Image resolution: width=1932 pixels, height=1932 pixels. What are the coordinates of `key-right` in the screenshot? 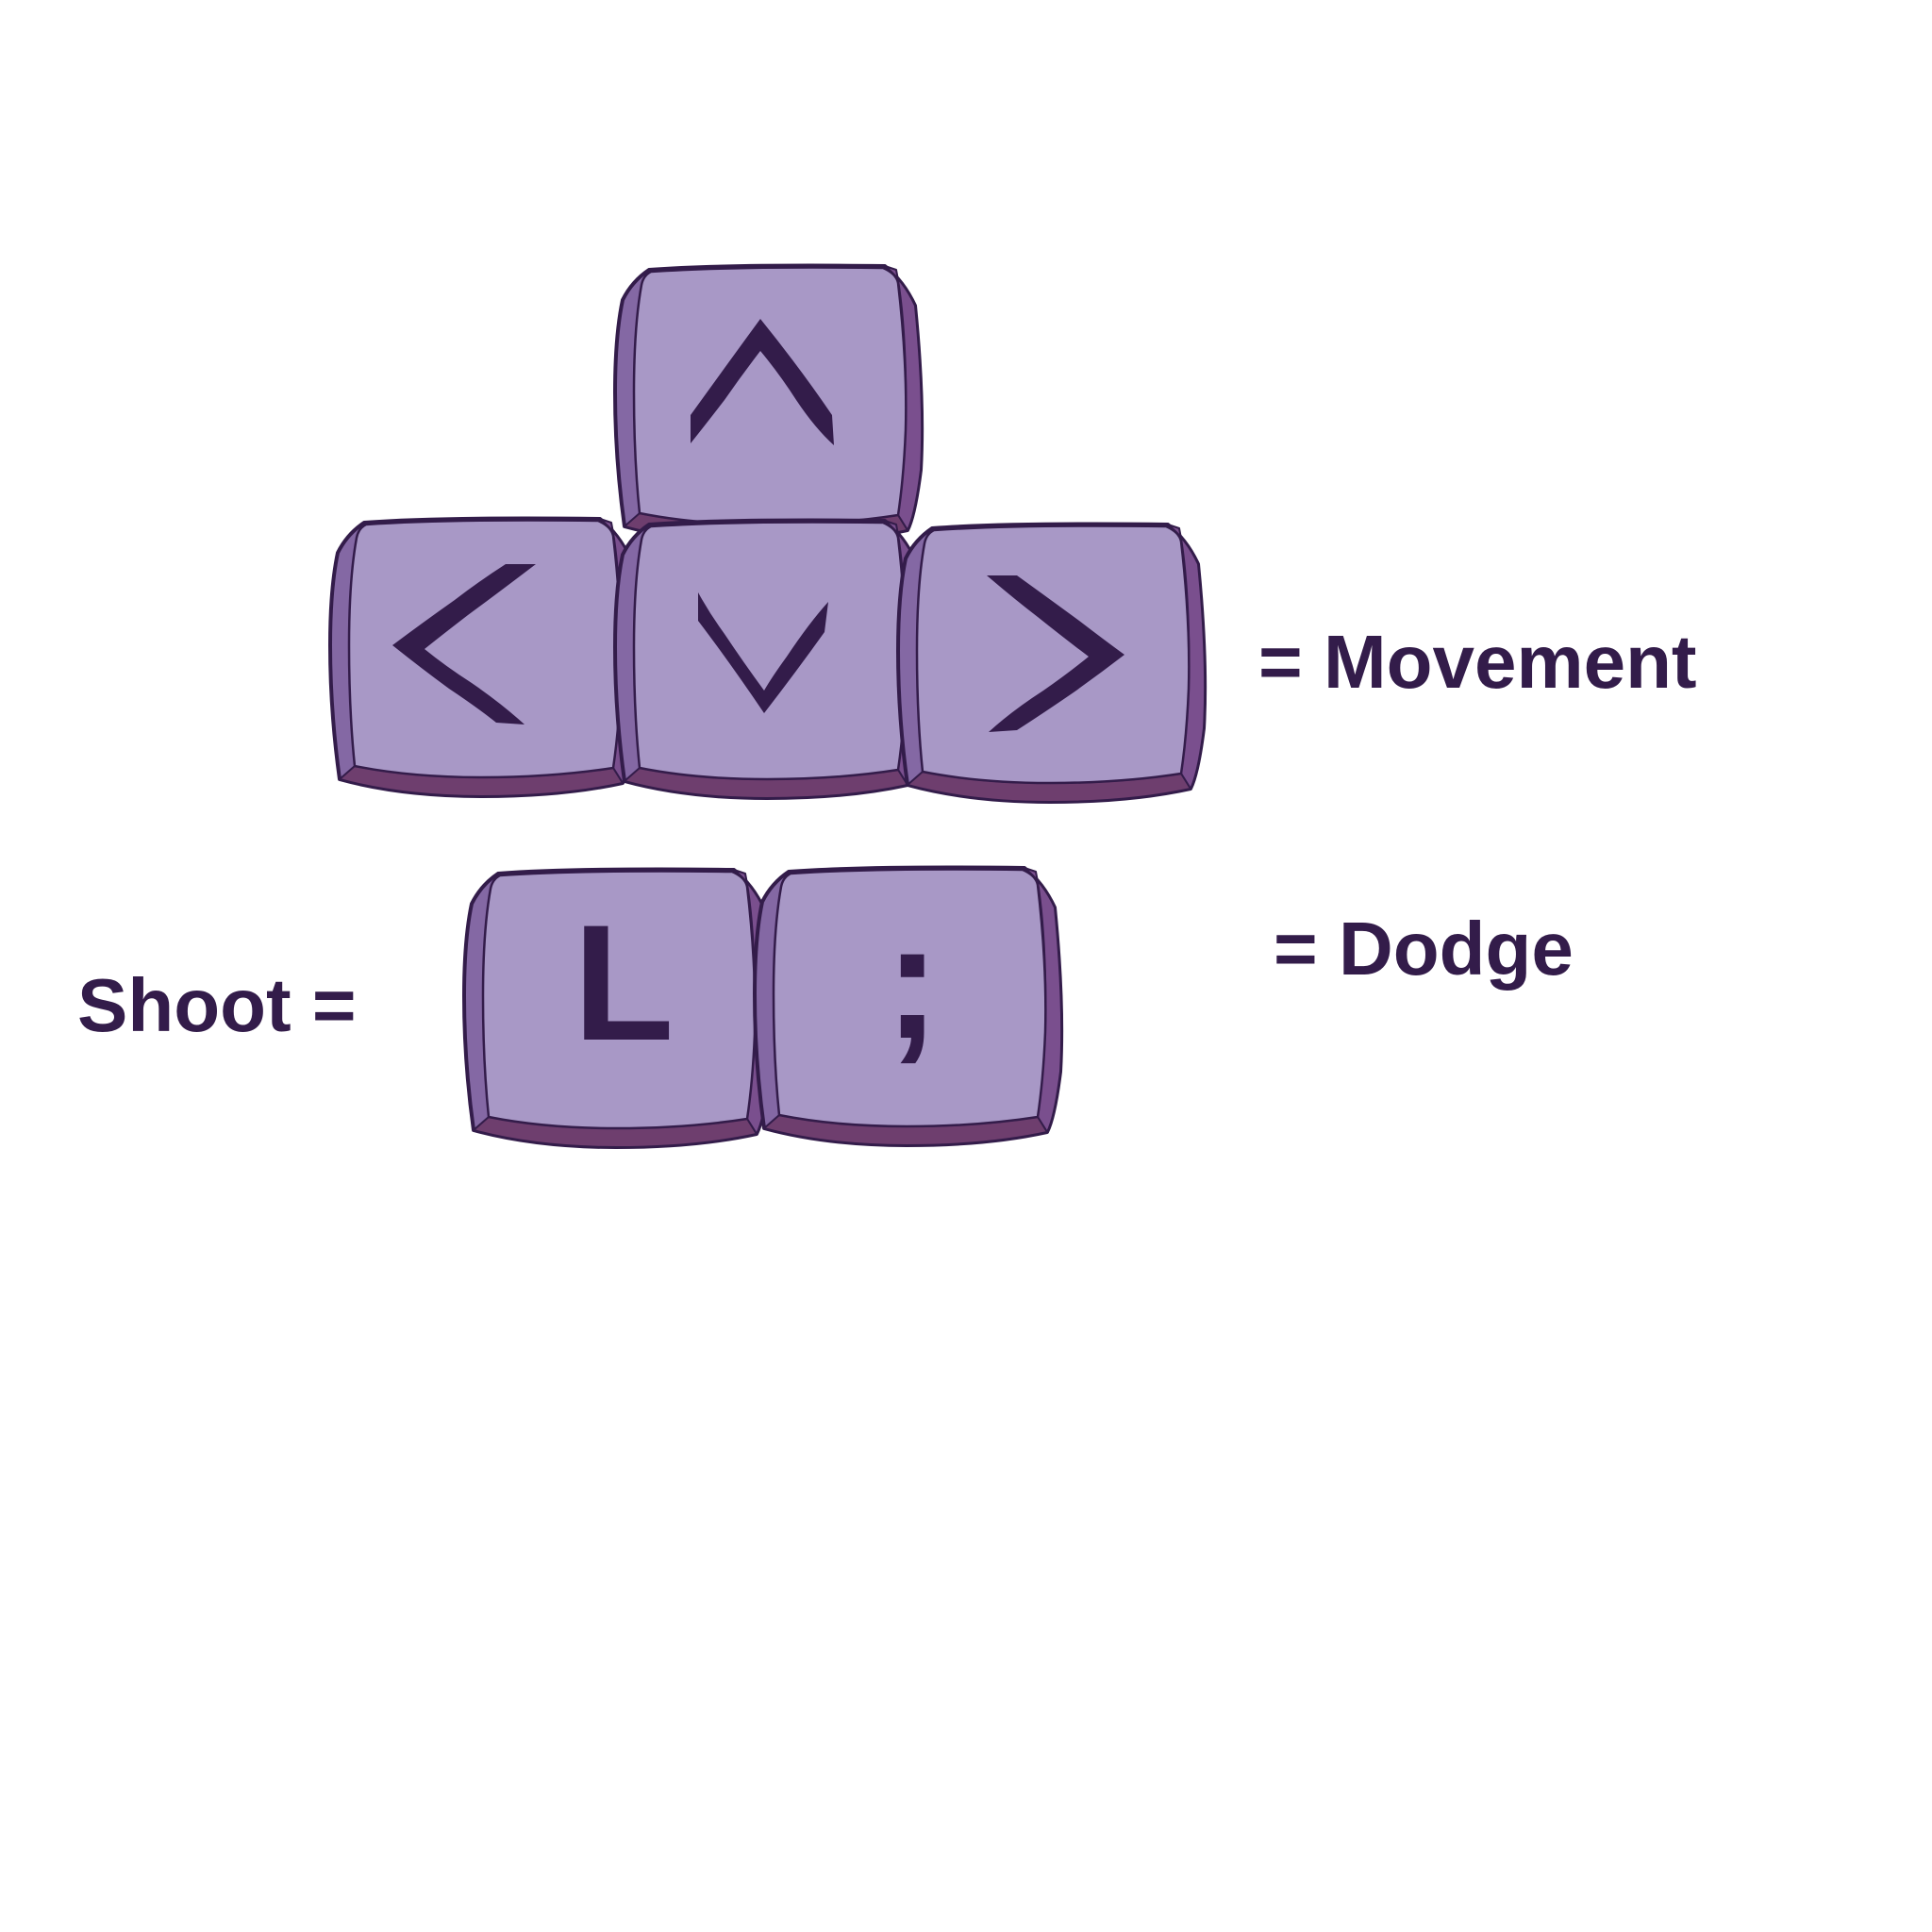 It's located at (1051, 656).